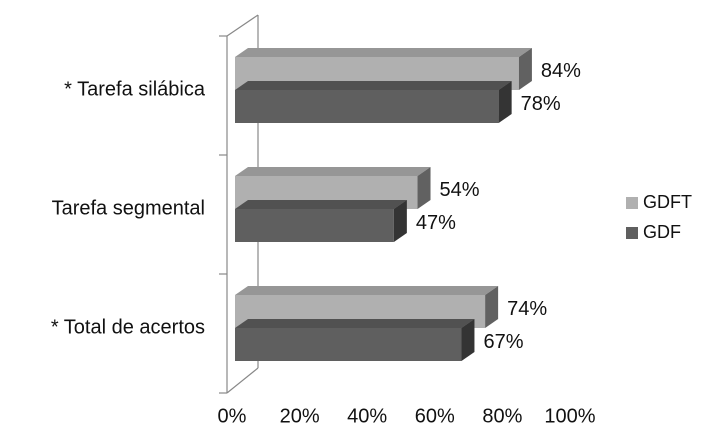 This screenshot has width=704, height=432. What do you see at coordinates (460, 190) in the screenshot?
I see `value-label-gdft-1: 54%` at bounding box center [460, 190].